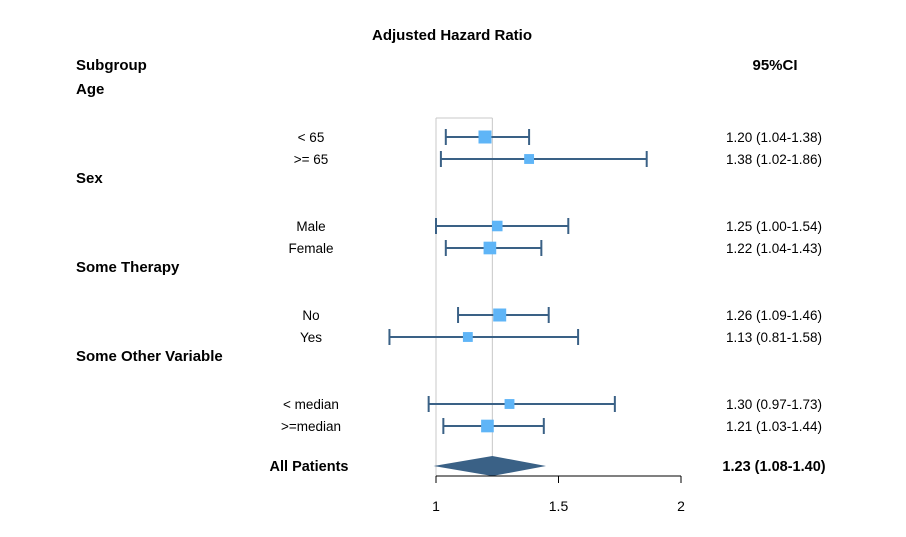  Describe the element at coordinates (774, 315) in the screenshot. I see `ci-value: 1.26 (1.09-1.46)` at that location.